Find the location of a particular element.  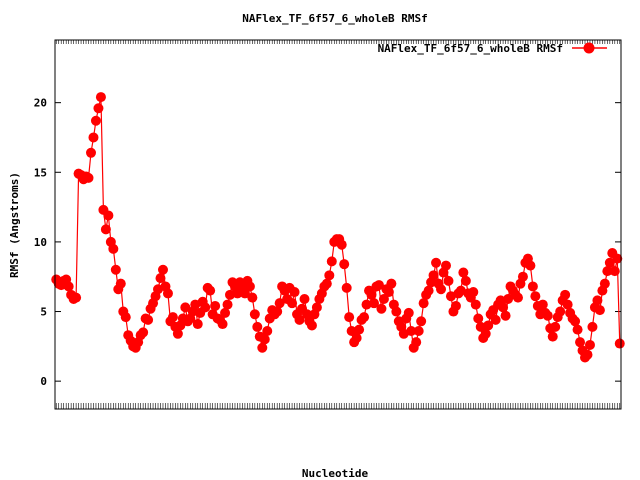

x-axis-label: Nucleotide is located at coordinates (335, 473).